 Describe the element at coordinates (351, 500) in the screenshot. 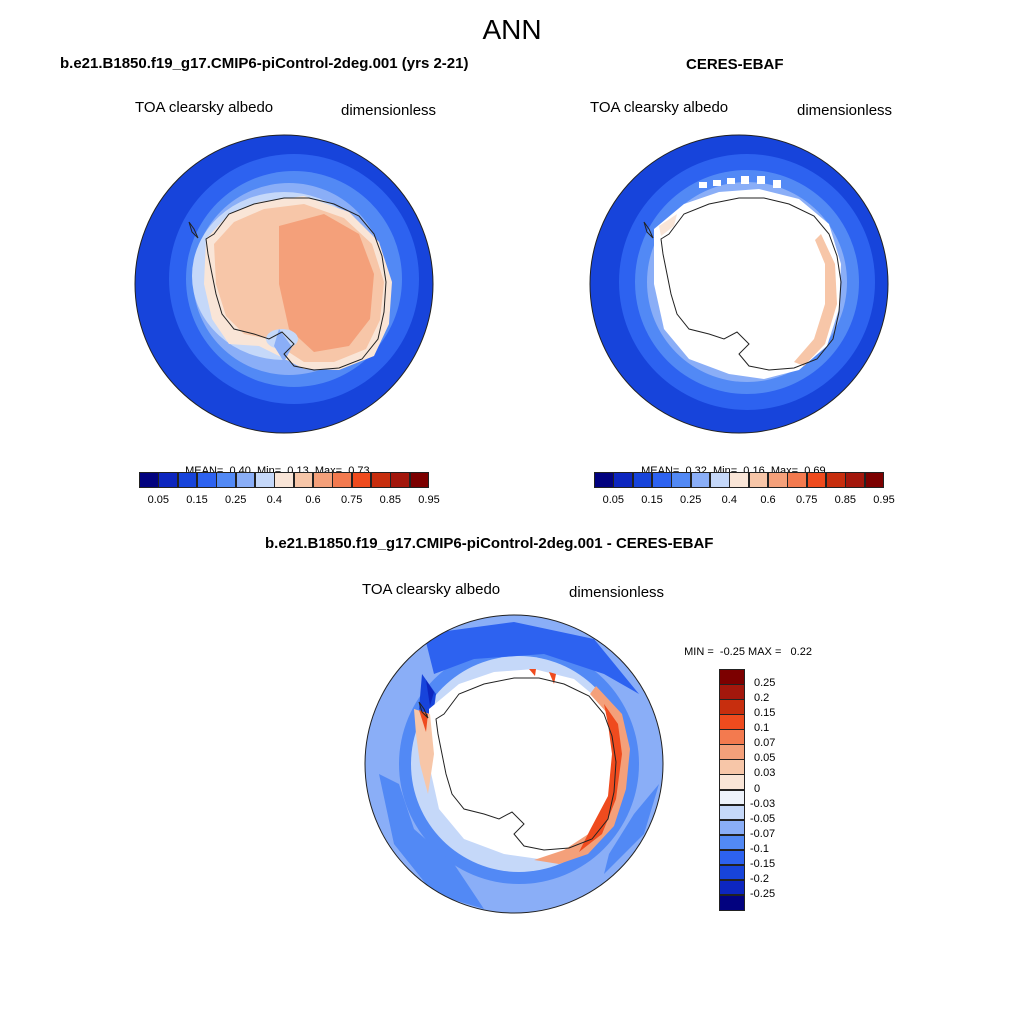

I see `panel1-colorbar-tick-label: 0.75` at that location.